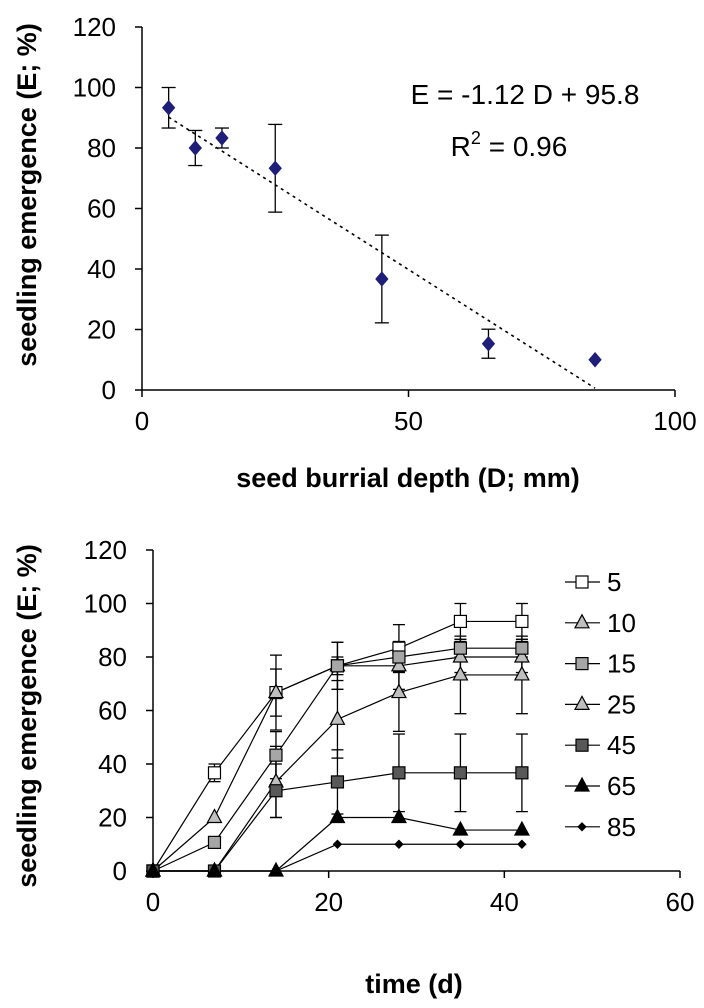 The image size is (704, 1008). I want to click on r-squared-label: R2 = 0.96, so click(509, 145).